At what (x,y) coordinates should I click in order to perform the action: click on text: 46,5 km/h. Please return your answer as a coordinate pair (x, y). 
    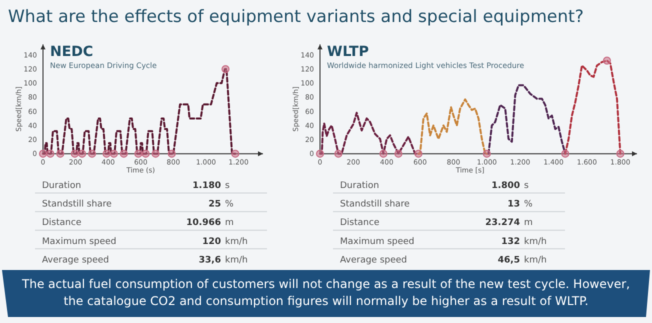
    Looking at the image, I should click on (522, 260).